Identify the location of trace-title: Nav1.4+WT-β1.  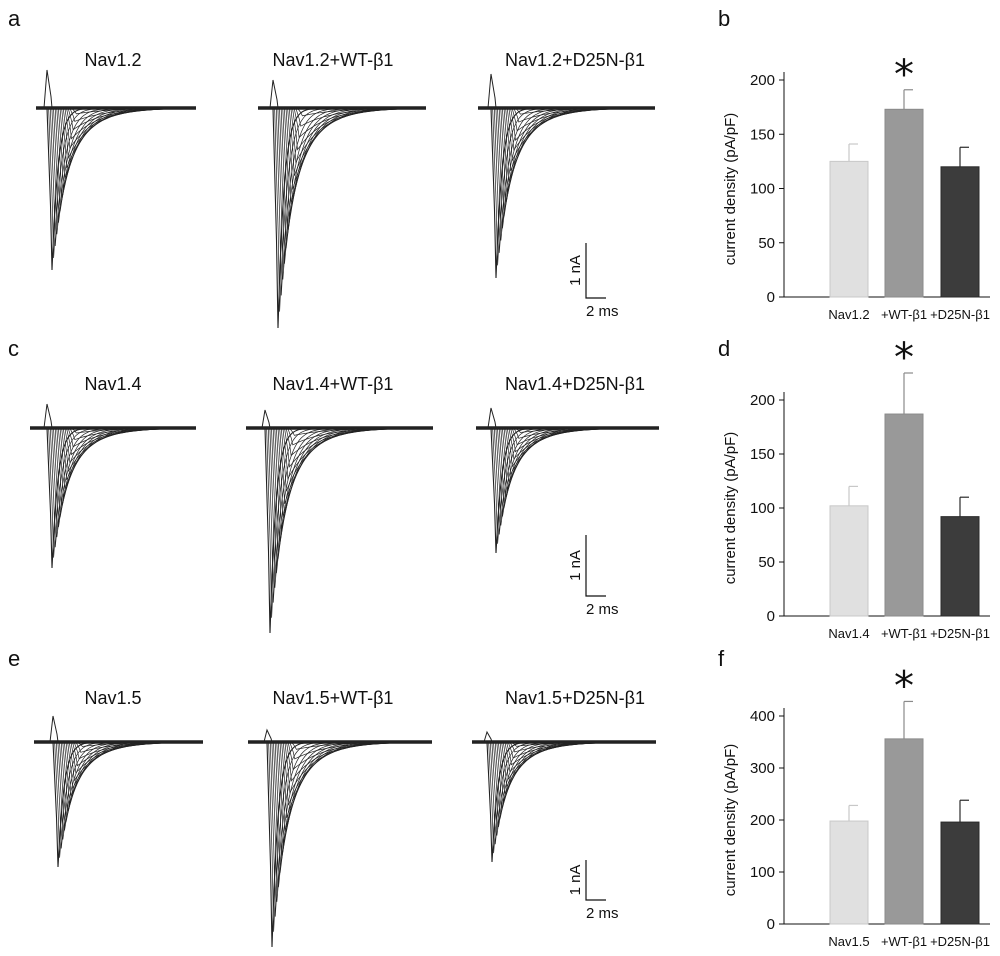
(333, 384).